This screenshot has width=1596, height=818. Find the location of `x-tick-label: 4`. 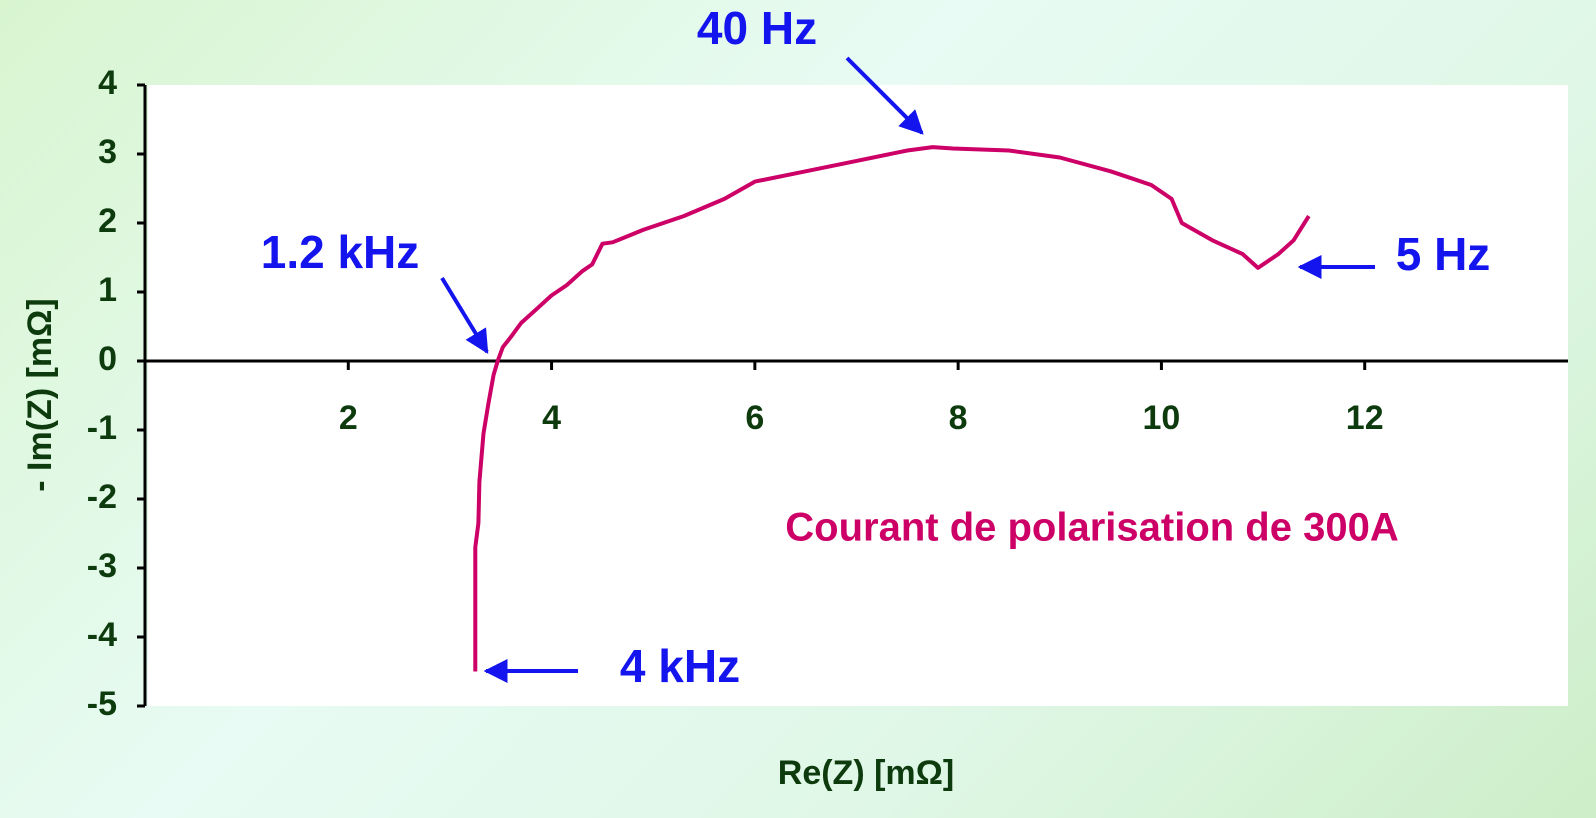

x-tick-label: 4 is located at coordinates (551, 418).